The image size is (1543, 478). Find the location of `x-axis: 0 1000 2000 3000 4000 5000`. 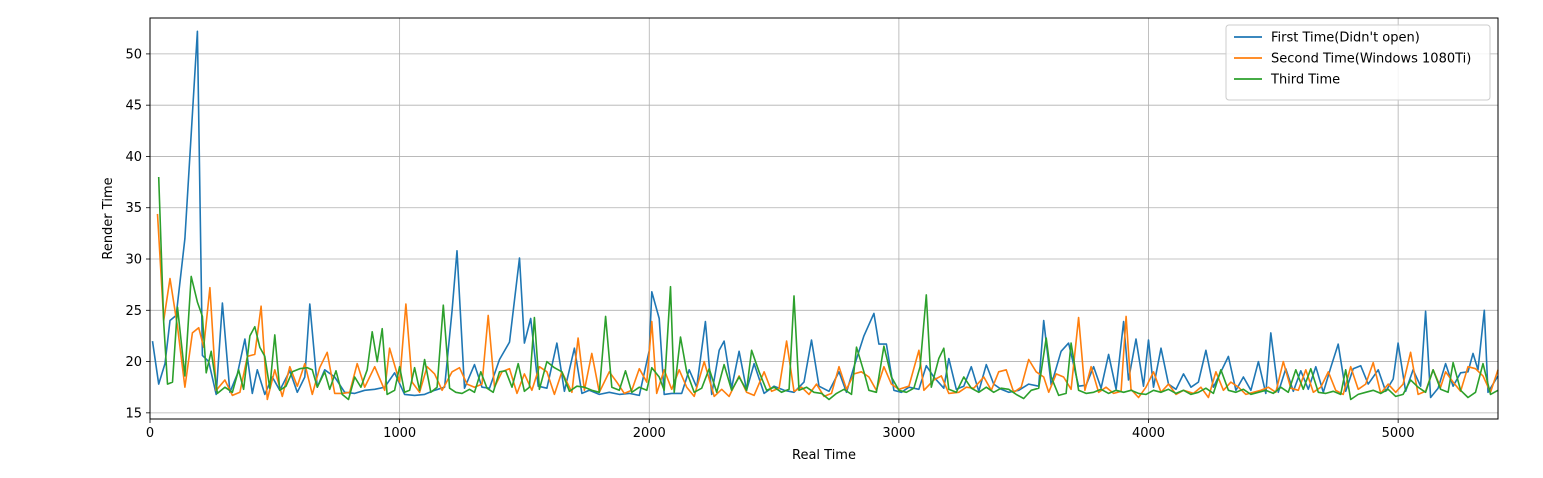

x-axis: 0 1000 2000 3000 4000 5000 is located at coordinates (780, 430).